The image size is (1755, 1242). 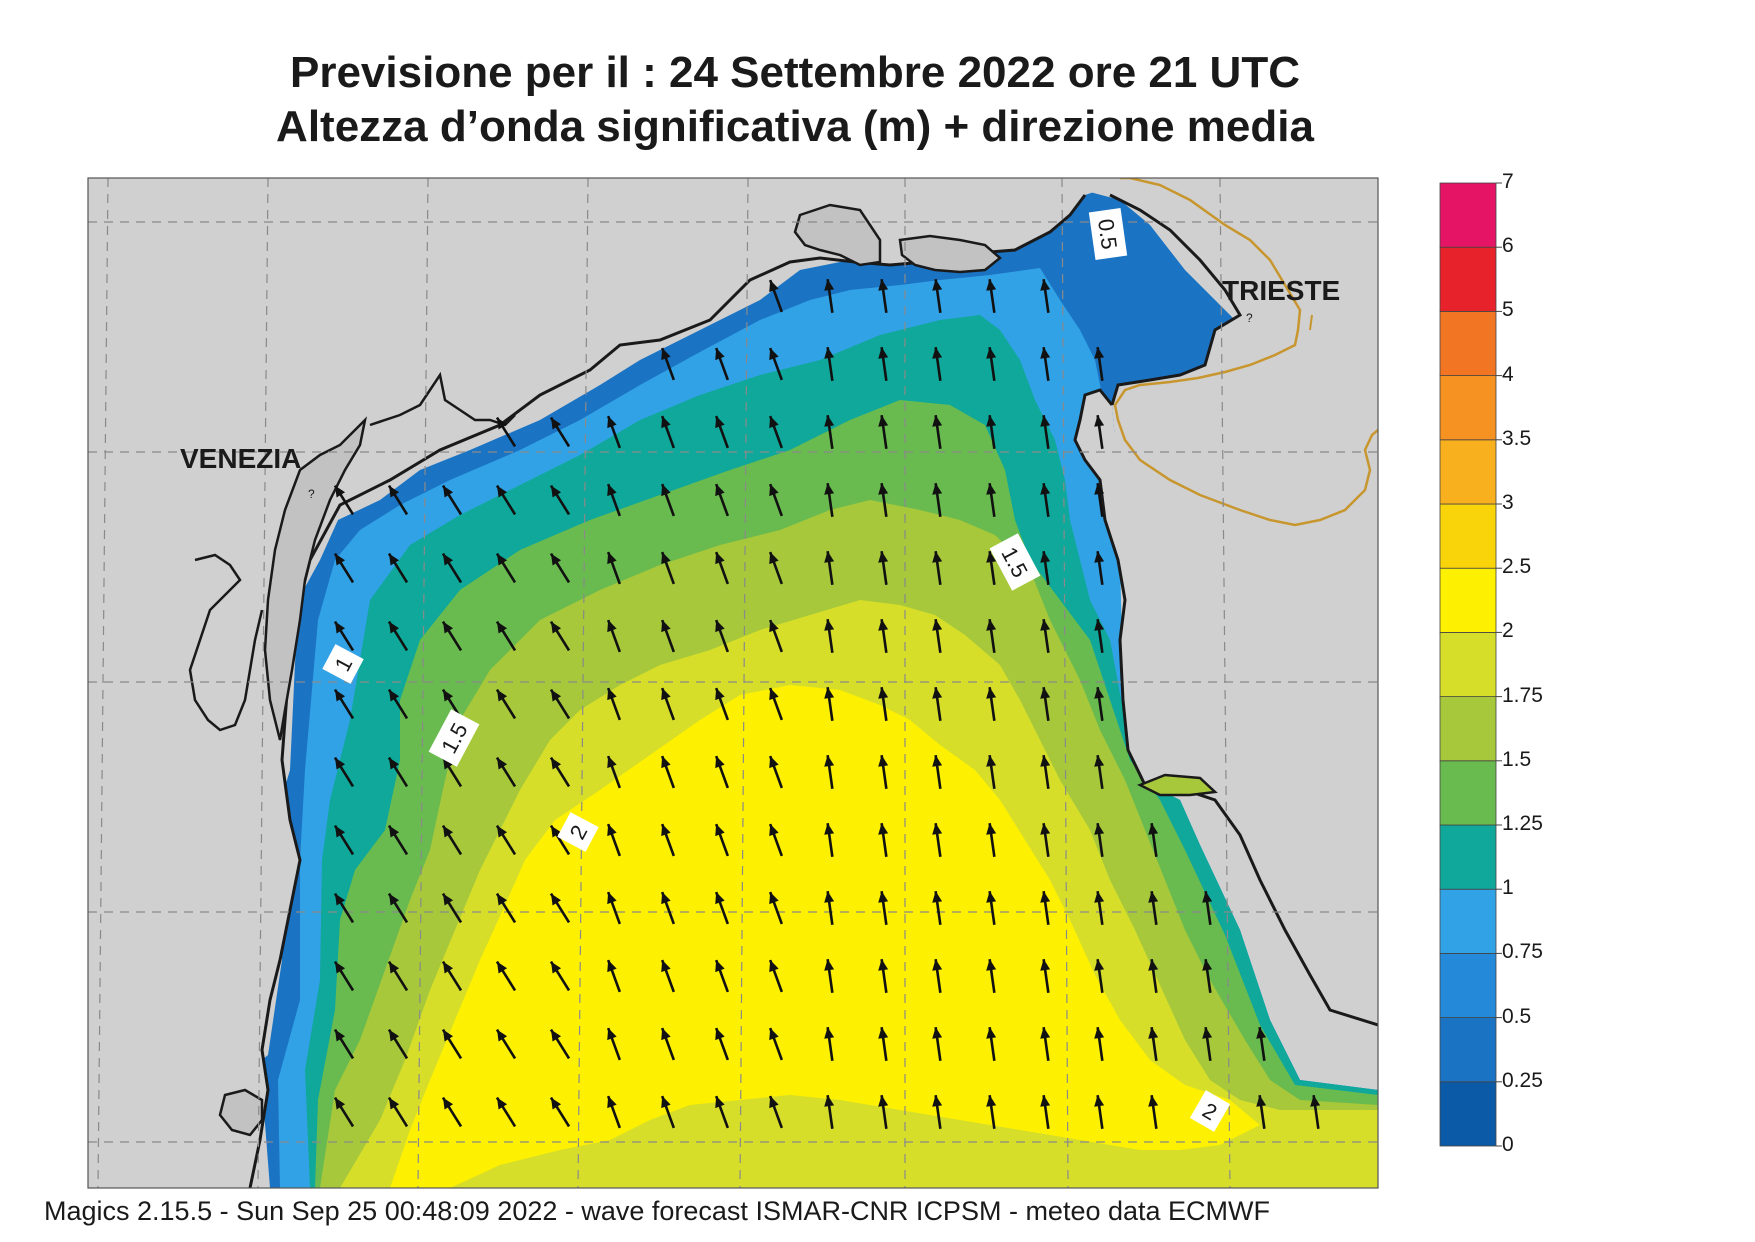 What do you see at coordinates (311, 494) in the screenshot?
I see `marker-venezia: ?` at bounding box center [311, 494].